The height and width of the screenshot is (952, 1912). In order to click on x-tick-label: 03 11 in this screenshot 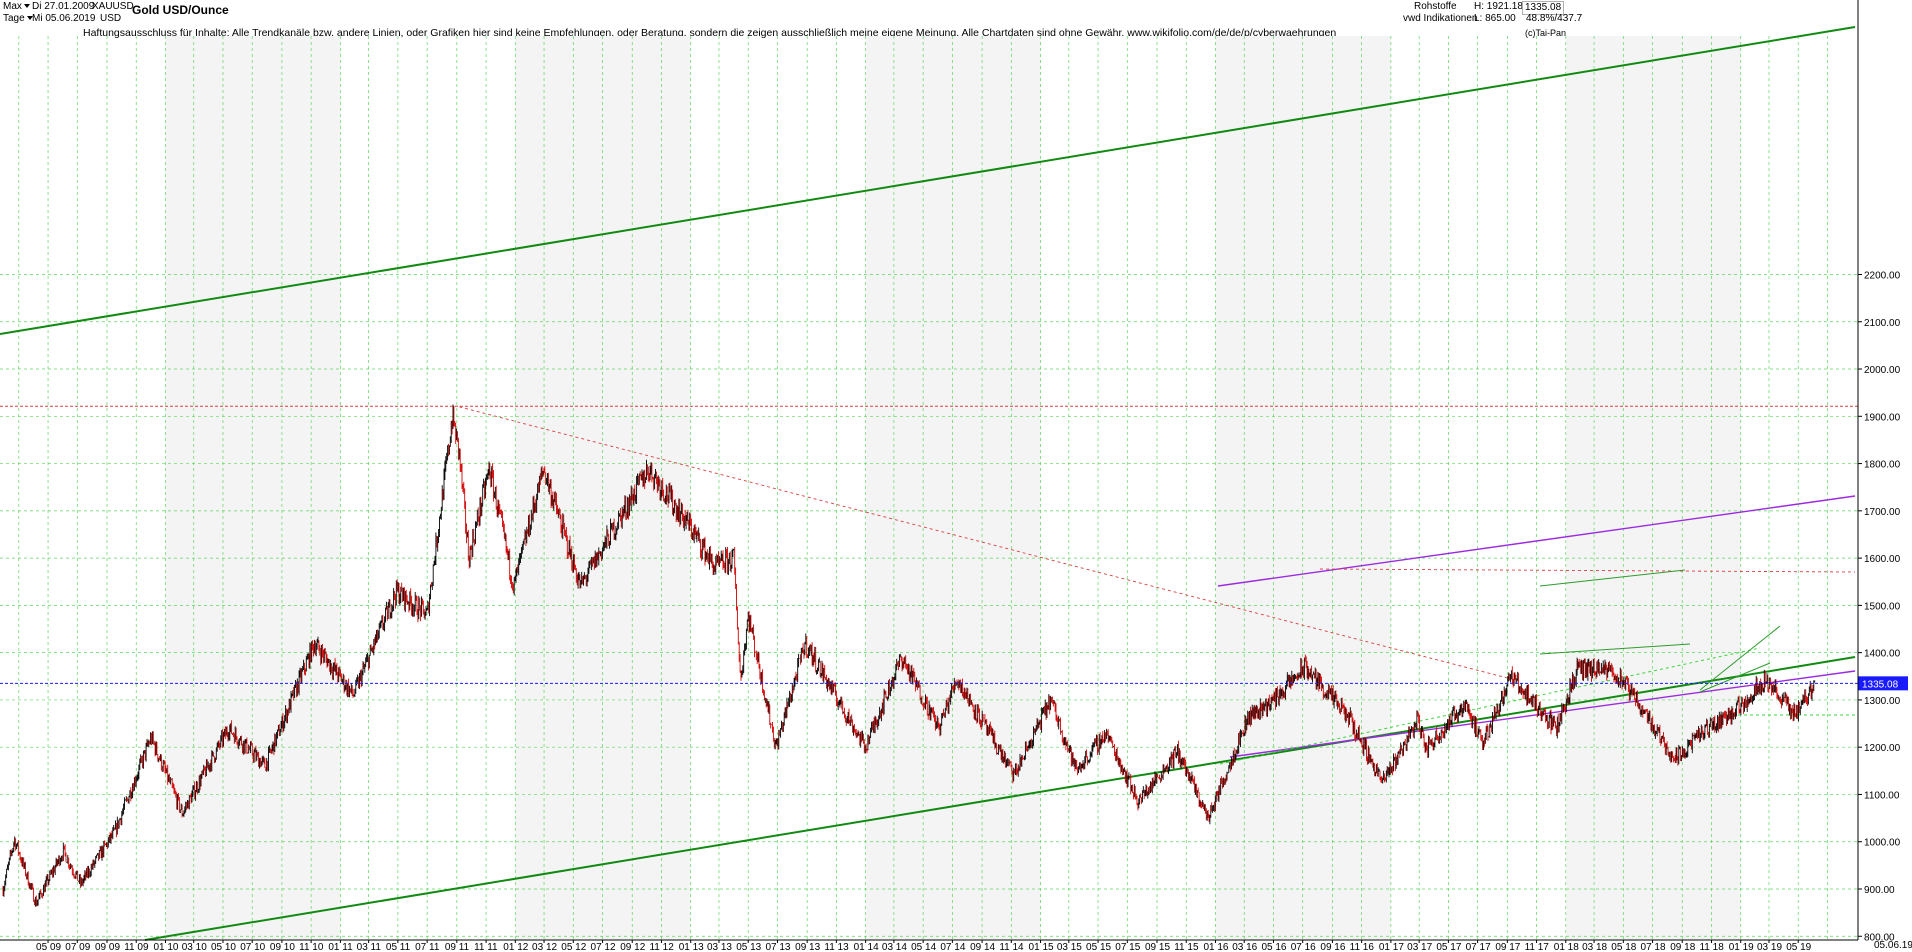, I will do `click(369, 947)`.